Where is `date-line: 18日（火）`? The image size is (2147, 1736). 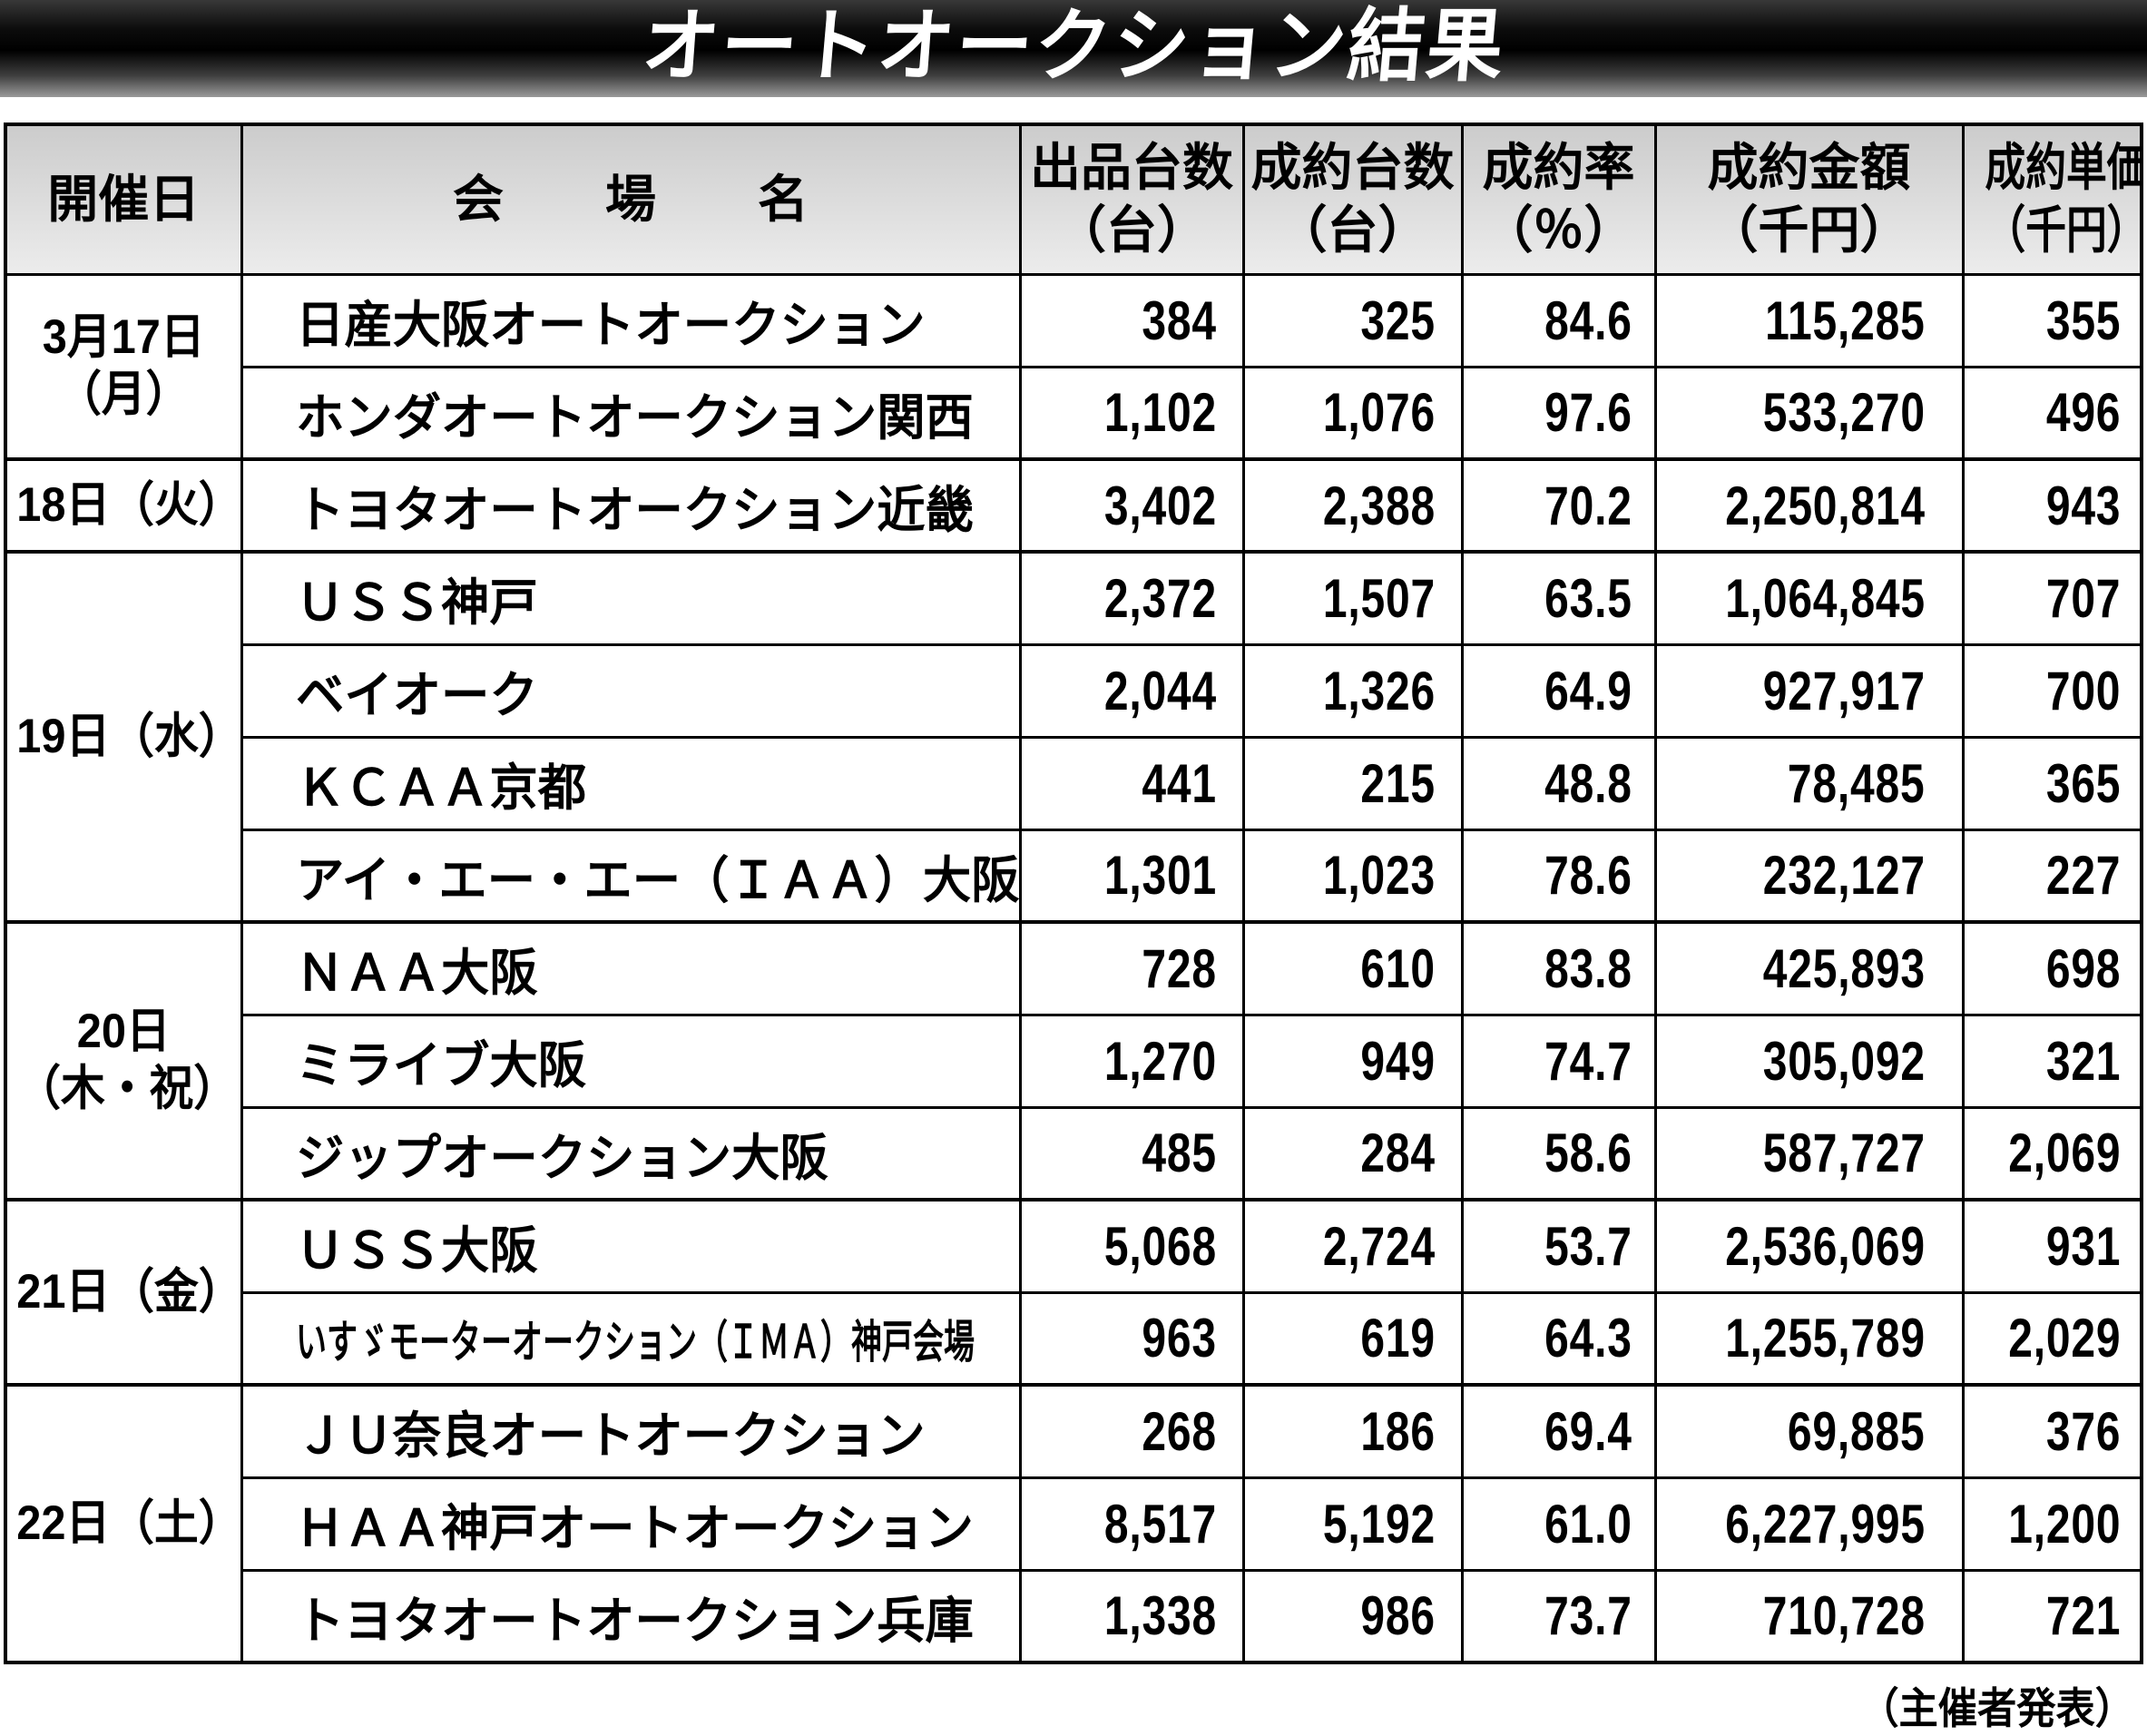
date-line: 18日（火） is located at coordinates (128, 505).